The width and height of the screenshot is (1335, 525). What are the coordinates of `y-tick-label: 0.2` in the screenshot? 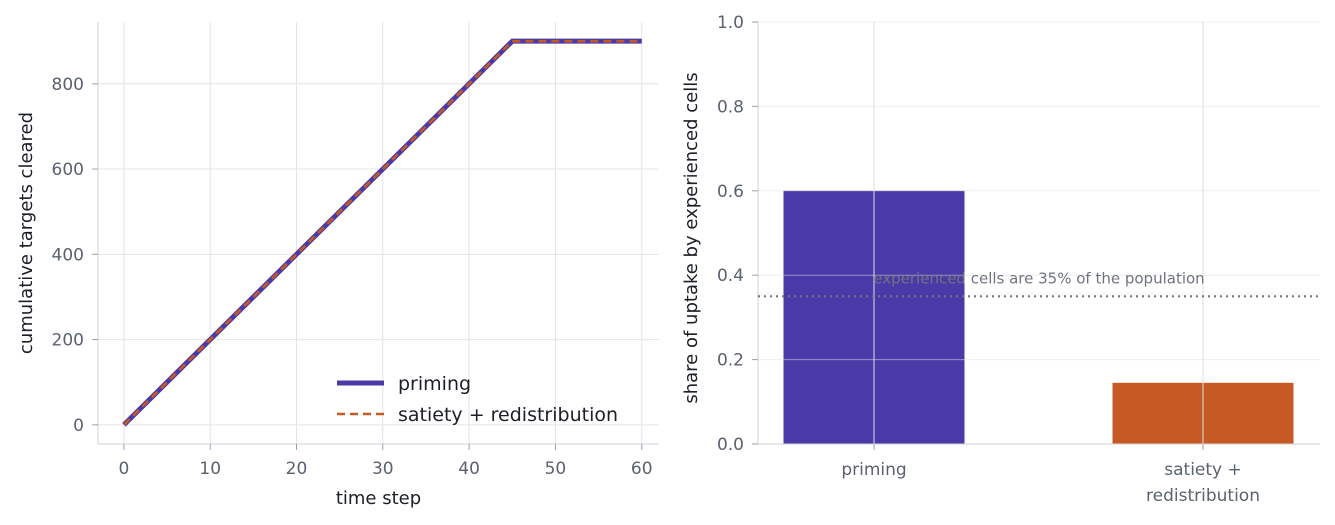 It's located at (730, 361).